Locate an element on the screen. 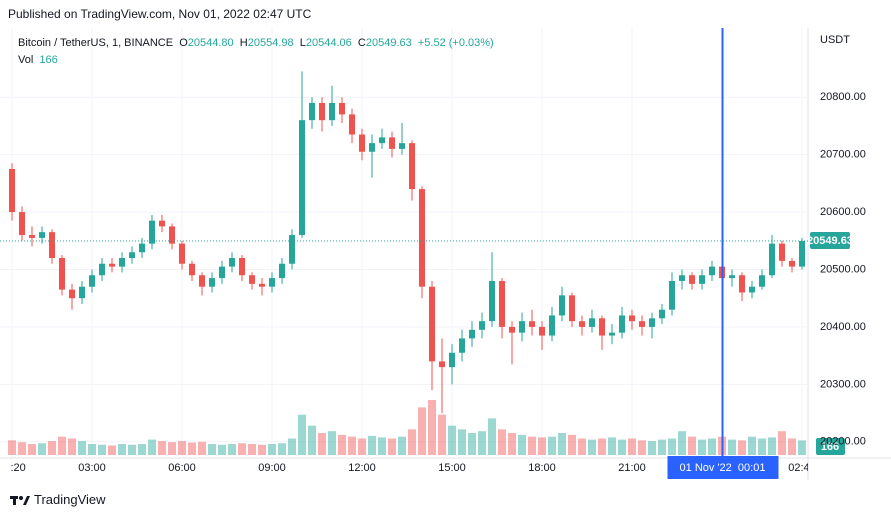 This screenshot has height=518, width=891. volume-tag is located at coordinates (830, 446).